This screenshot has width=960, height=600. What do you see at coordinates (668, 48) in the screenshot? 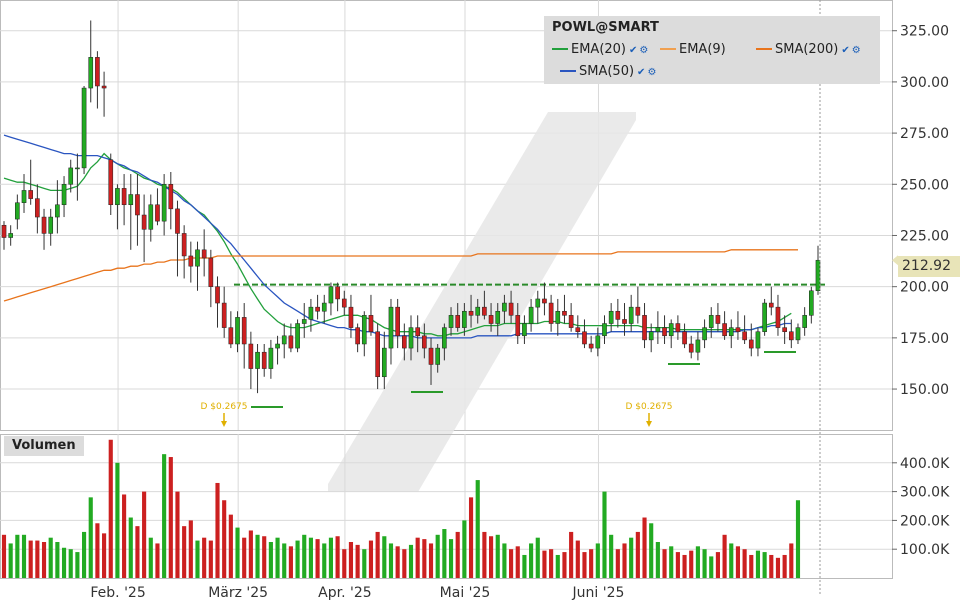
I see `ema9-swatch-icon` at bounding box center [668, 48].